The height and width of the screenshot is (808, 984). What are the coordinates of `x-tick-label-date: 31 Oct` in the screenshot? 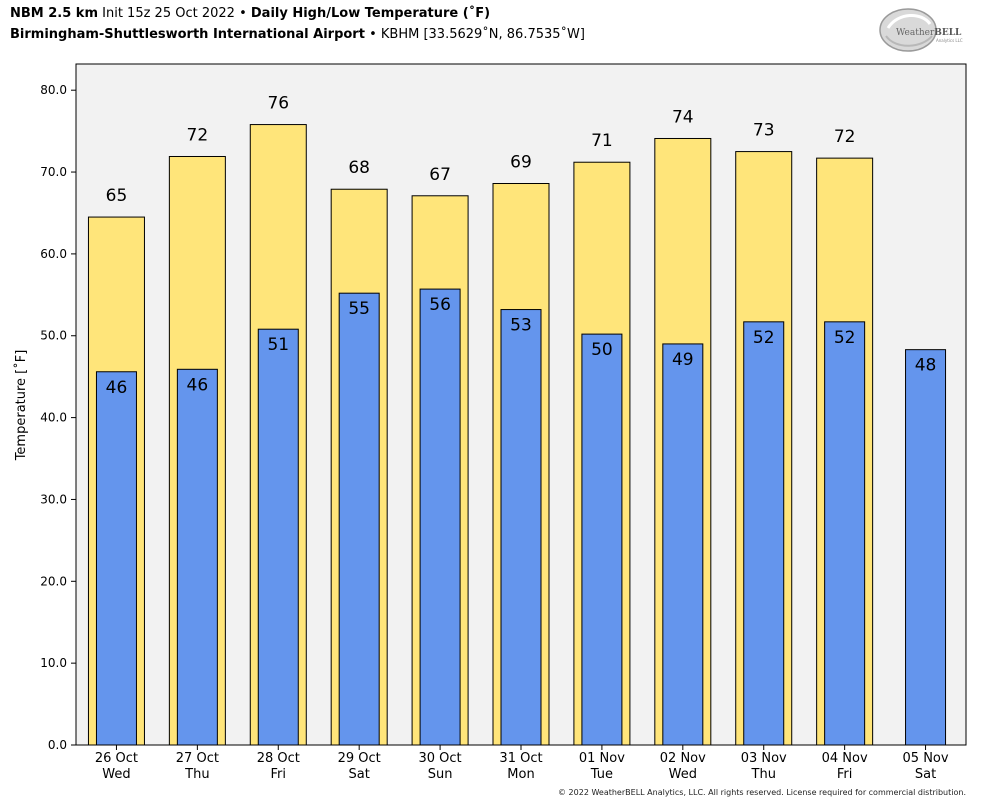 It's located at (520, 758).